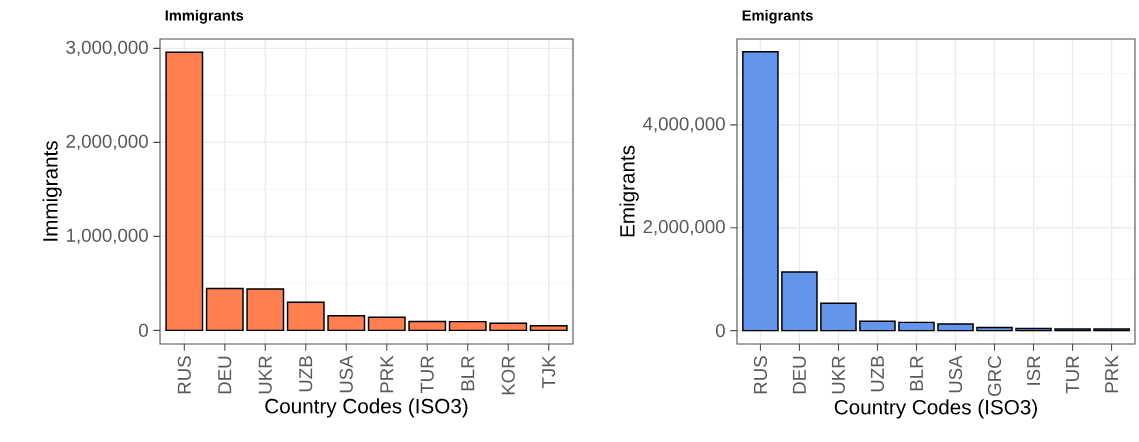  I want to click on y-axis-title: Immigrants, so click(52, 191).